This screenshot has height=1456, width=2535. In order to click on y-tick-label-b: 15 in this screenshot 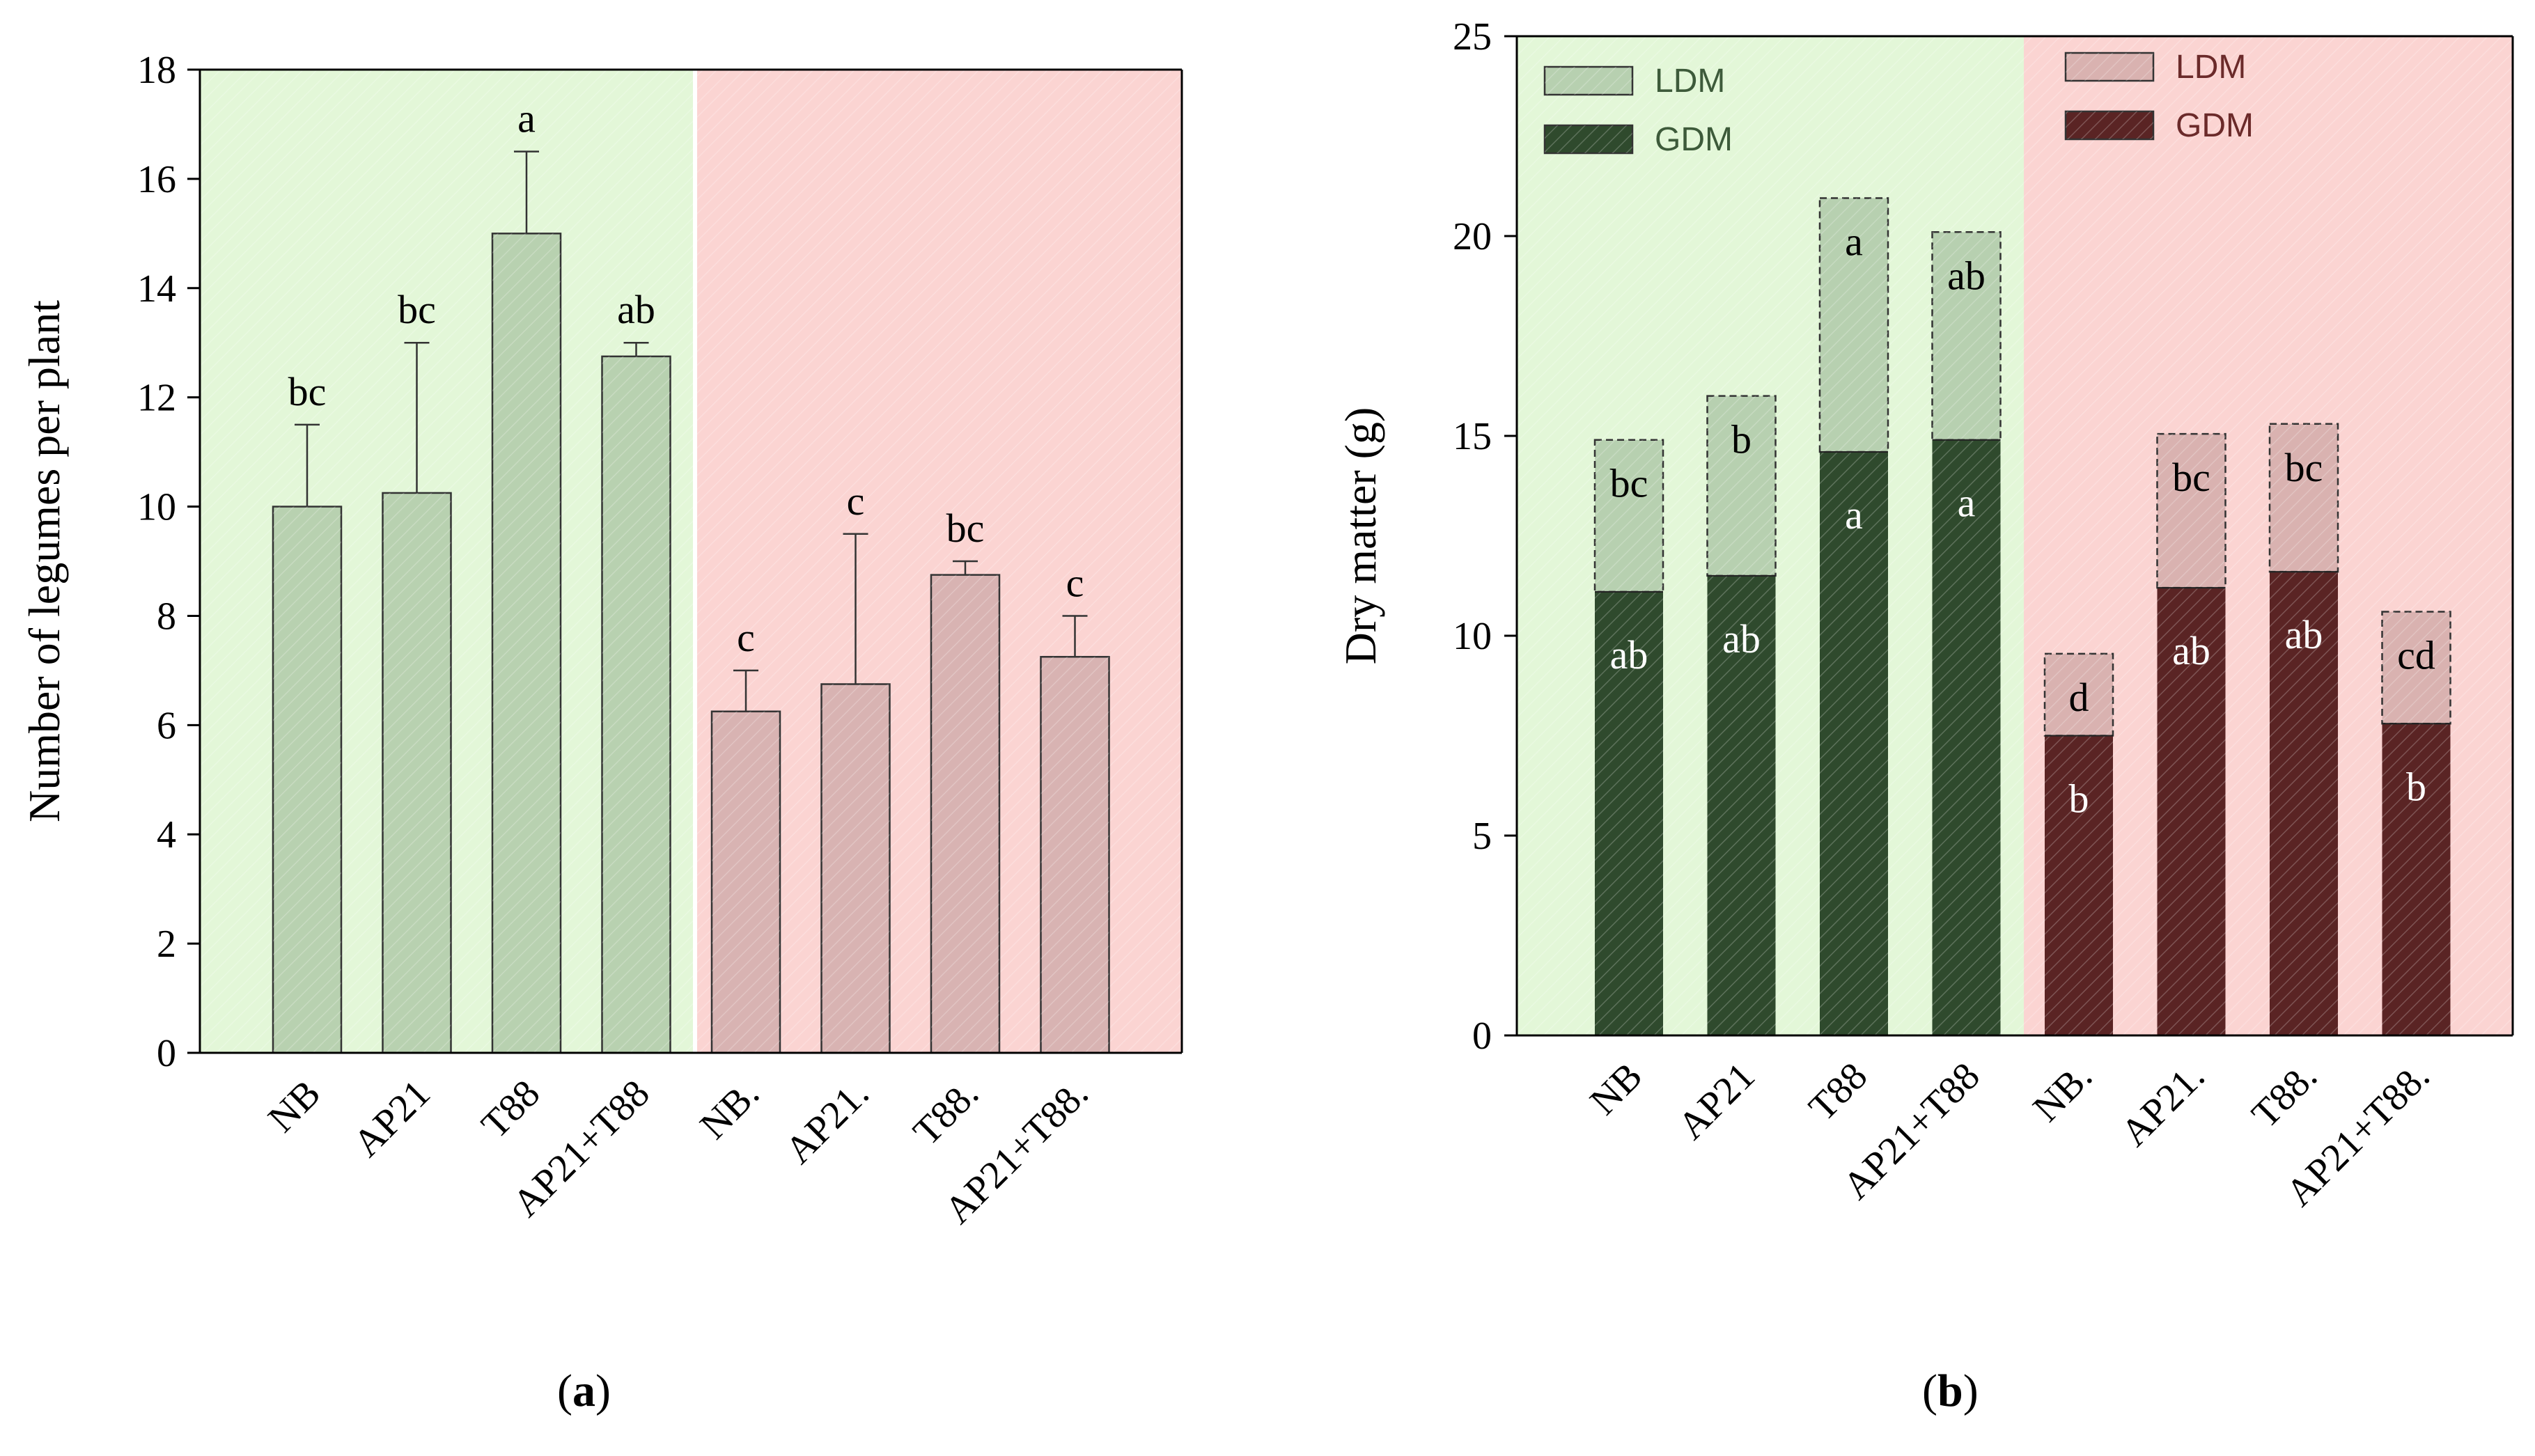, I will do `click(1472, 436)`.